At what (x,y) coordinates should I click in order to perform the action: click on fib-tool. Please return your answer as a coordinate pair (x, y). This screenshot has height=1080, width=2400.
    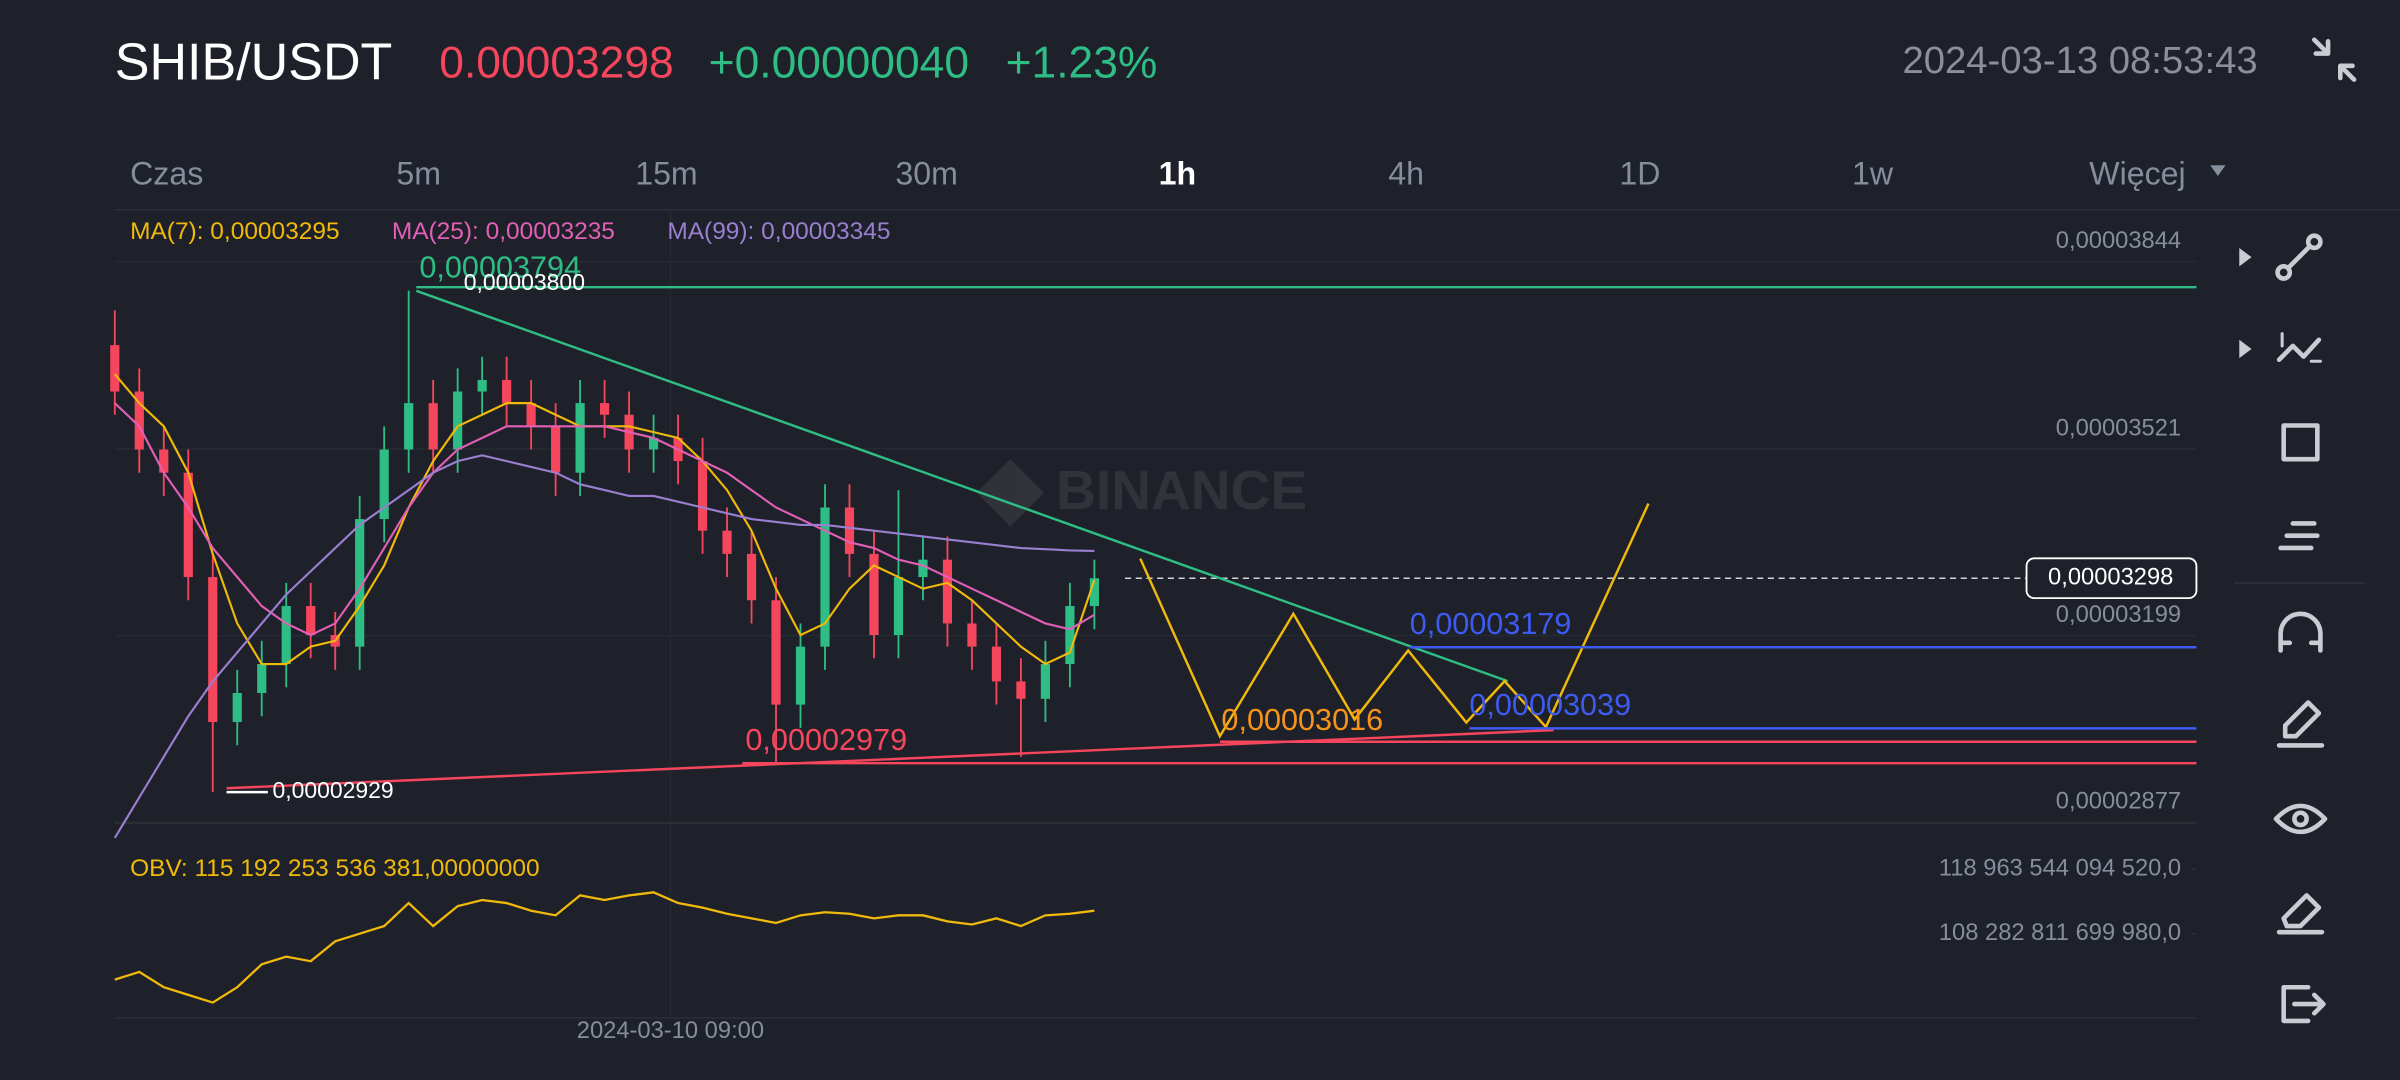
    Looking at the image, I should click on (2299, 536).